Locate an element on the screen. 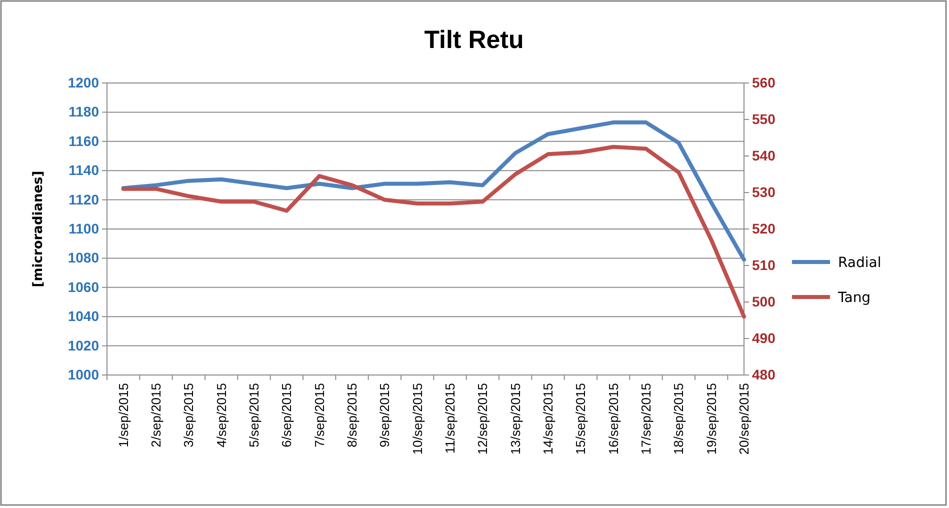  x-tick-label: 5/sep/2015 is located at coordinates (254, 415).